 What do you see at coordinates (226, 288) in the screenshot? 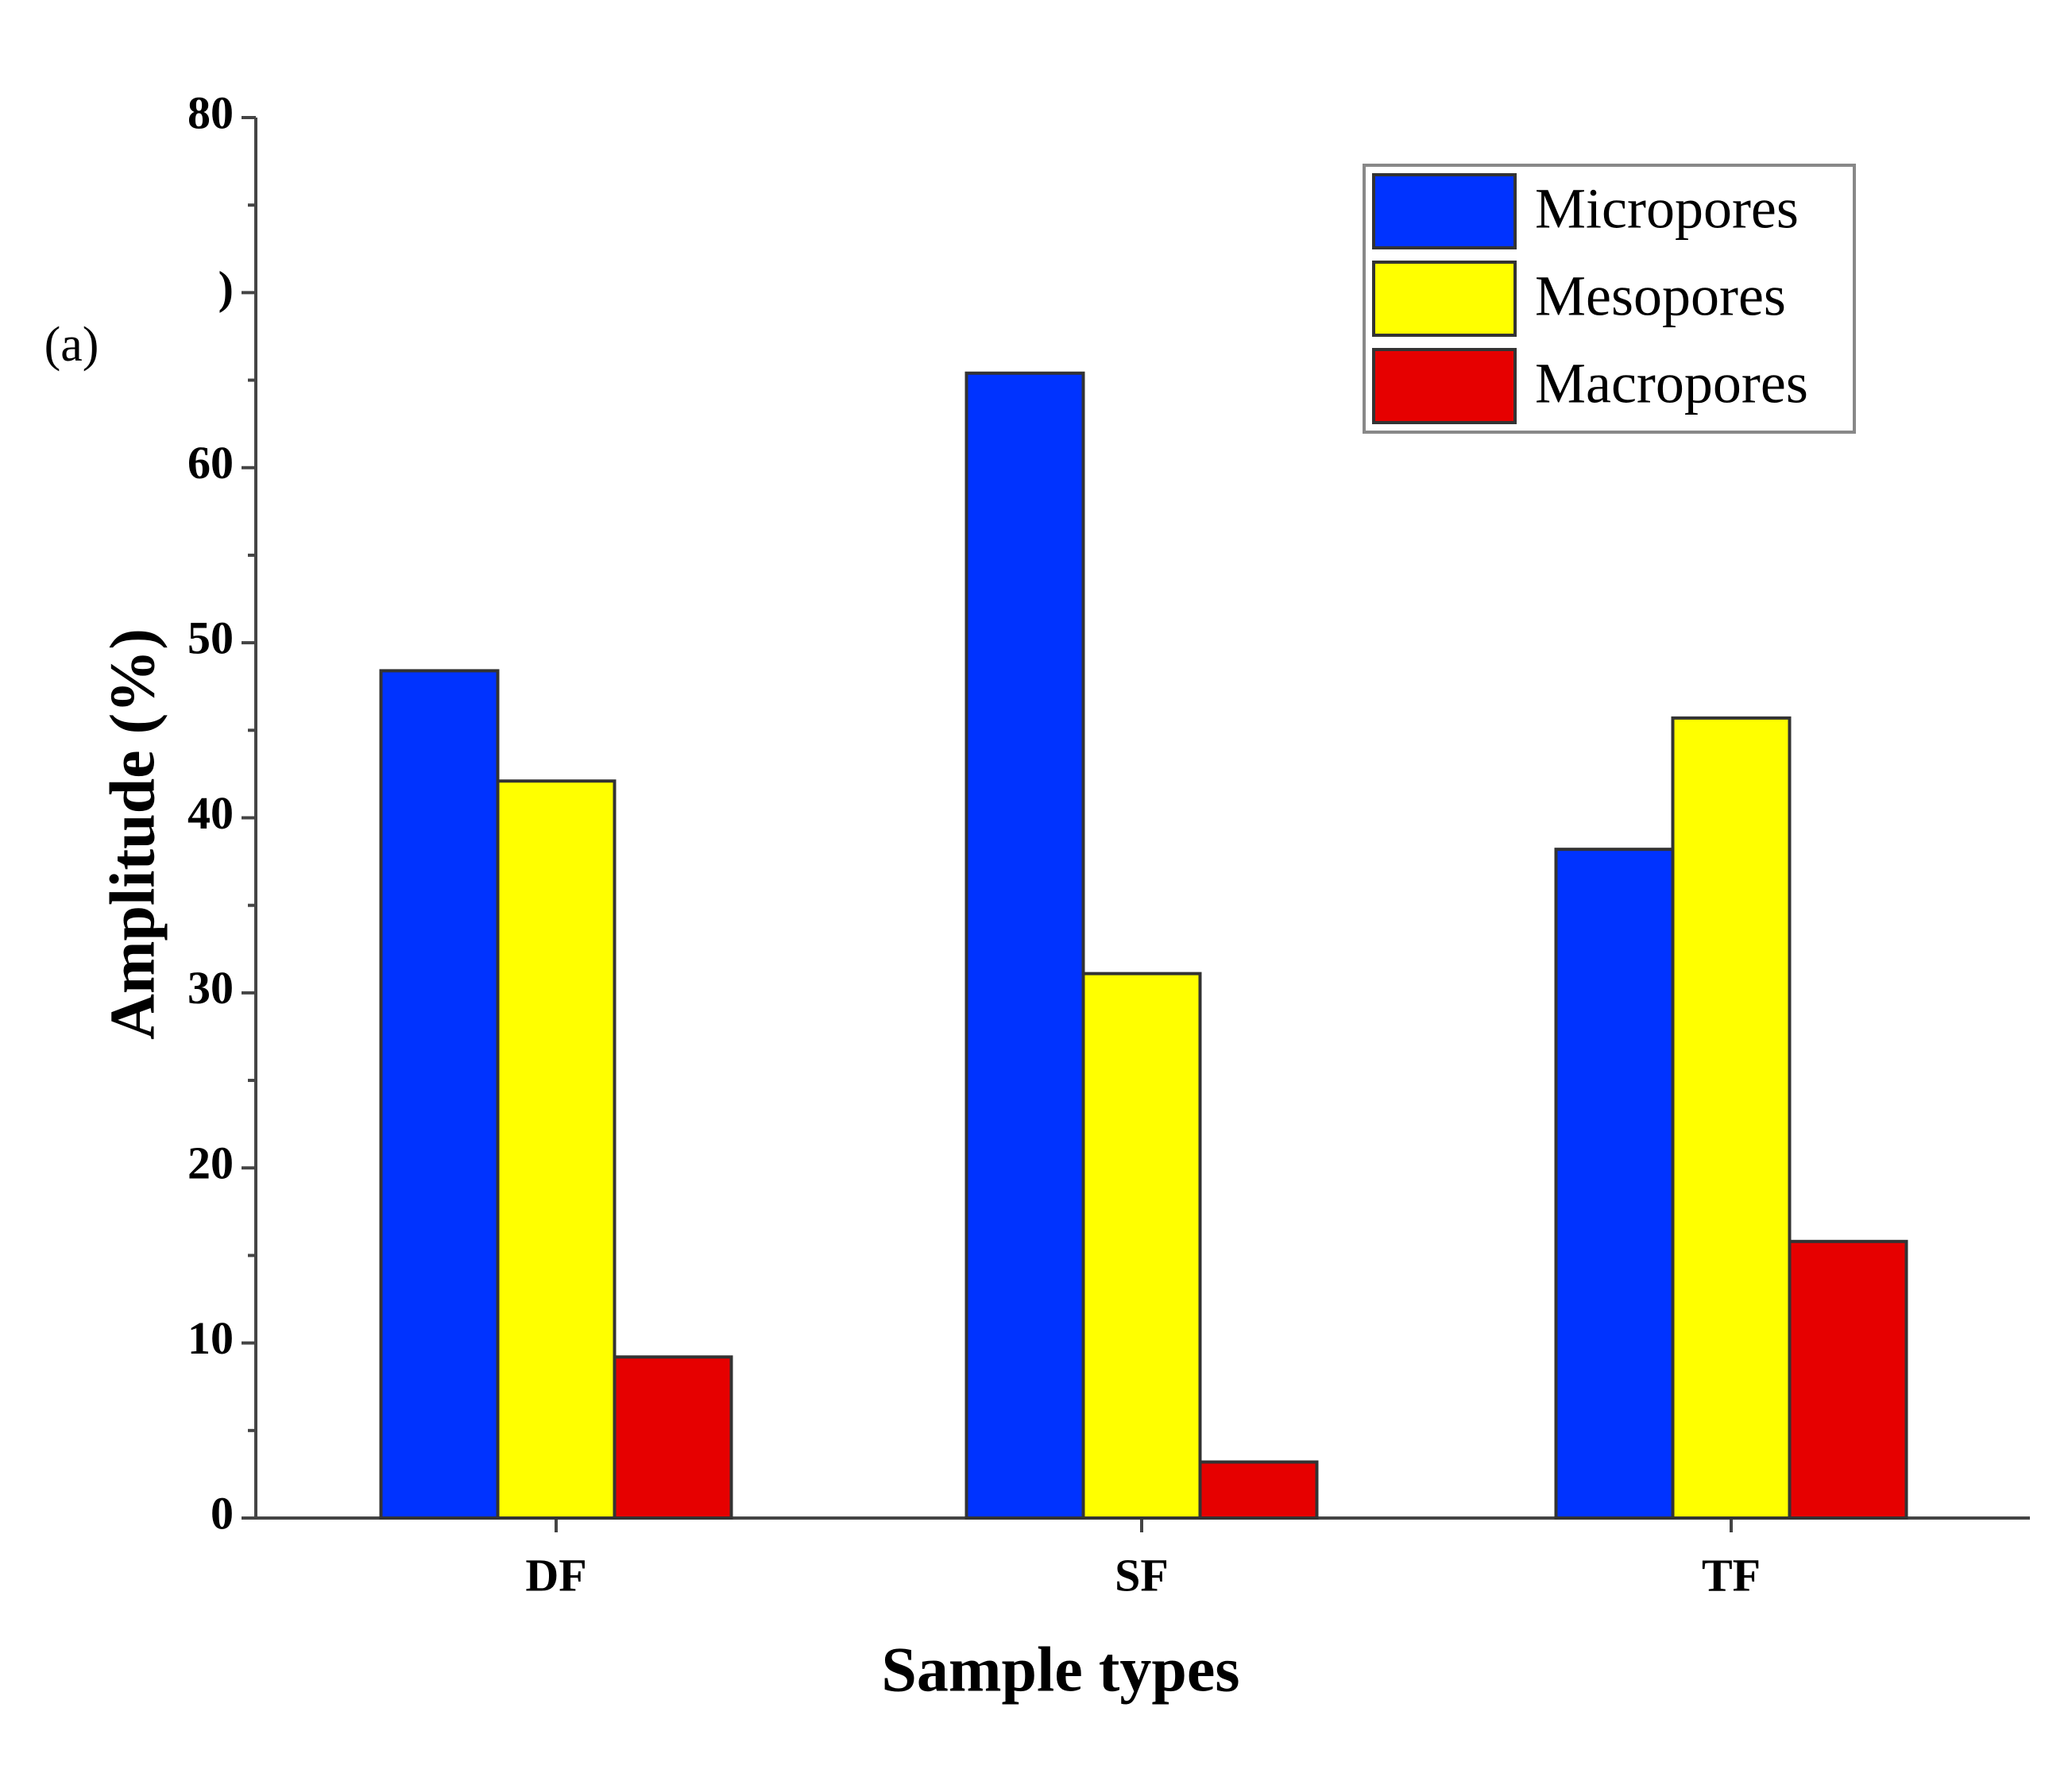
I see `y-tick-label: )` at bounding box center [226, 288].